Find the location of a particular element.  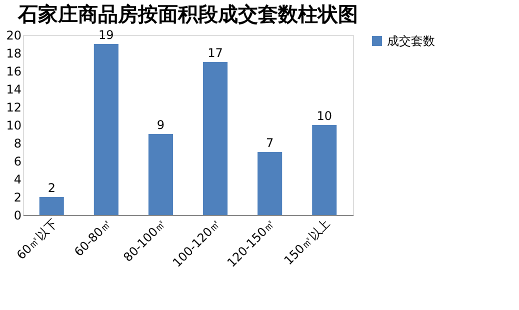

y-tick-label: 2 is located at coordinates (18, 197).